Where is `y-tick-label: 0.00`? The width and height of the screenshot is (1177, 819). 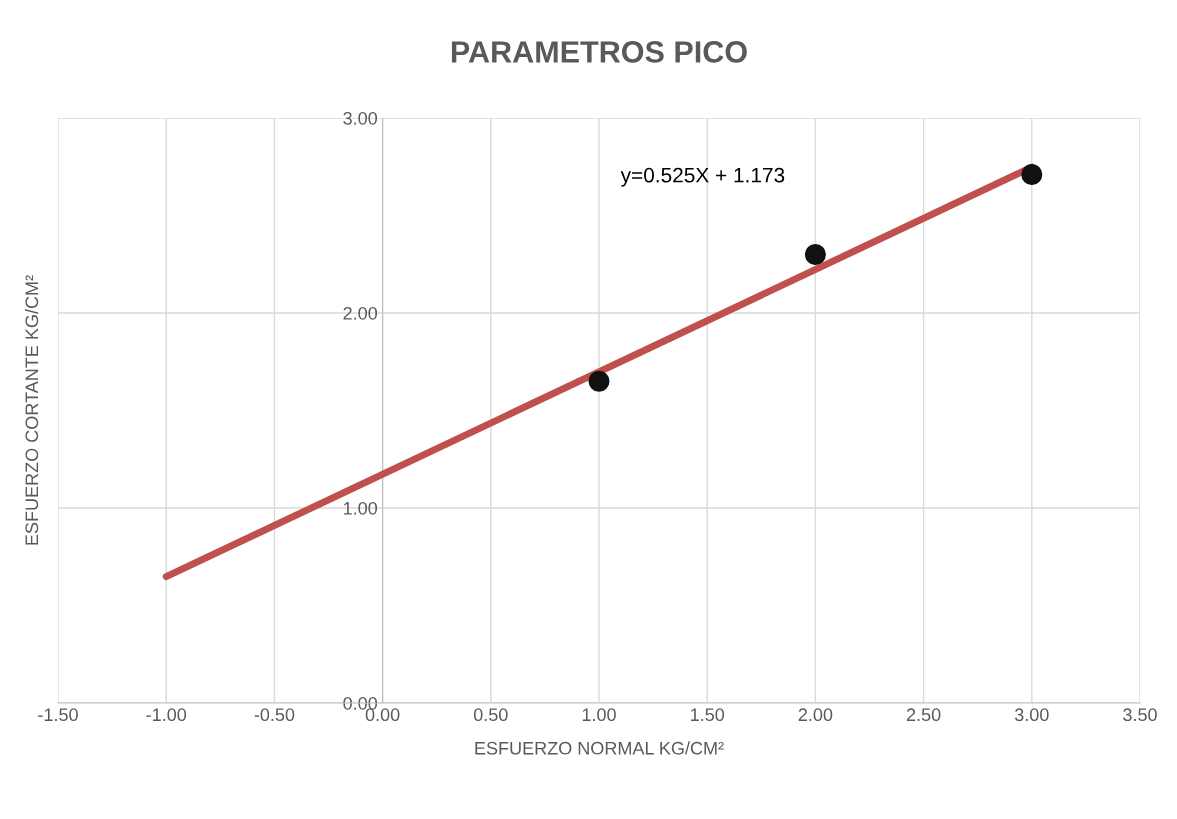 y-tick-label: 0.00 is located at coordinates (360, 703).